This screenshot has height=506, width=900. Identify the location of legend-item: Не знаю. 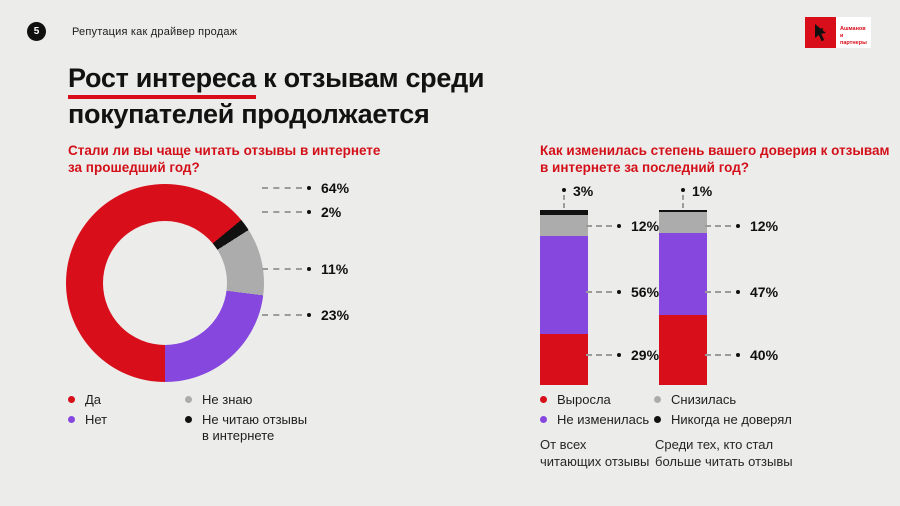
(246, 400).